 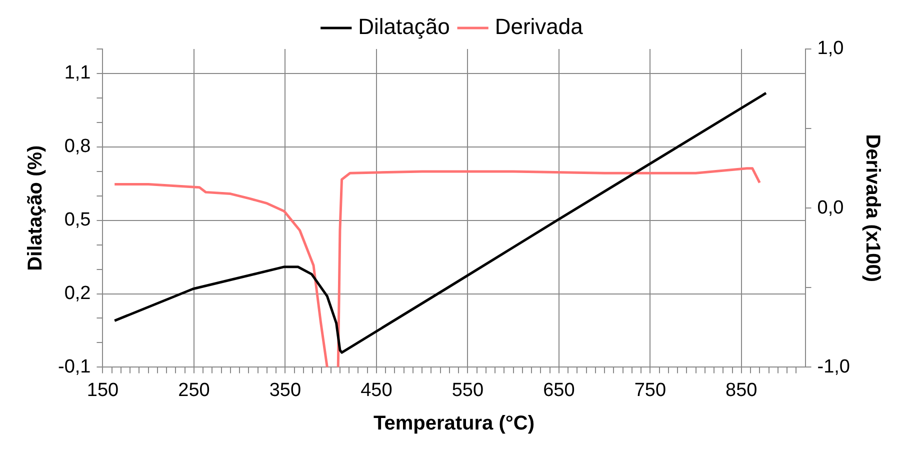 I want to click on y-tick-label: 0,2, so click(x=77, y=293).